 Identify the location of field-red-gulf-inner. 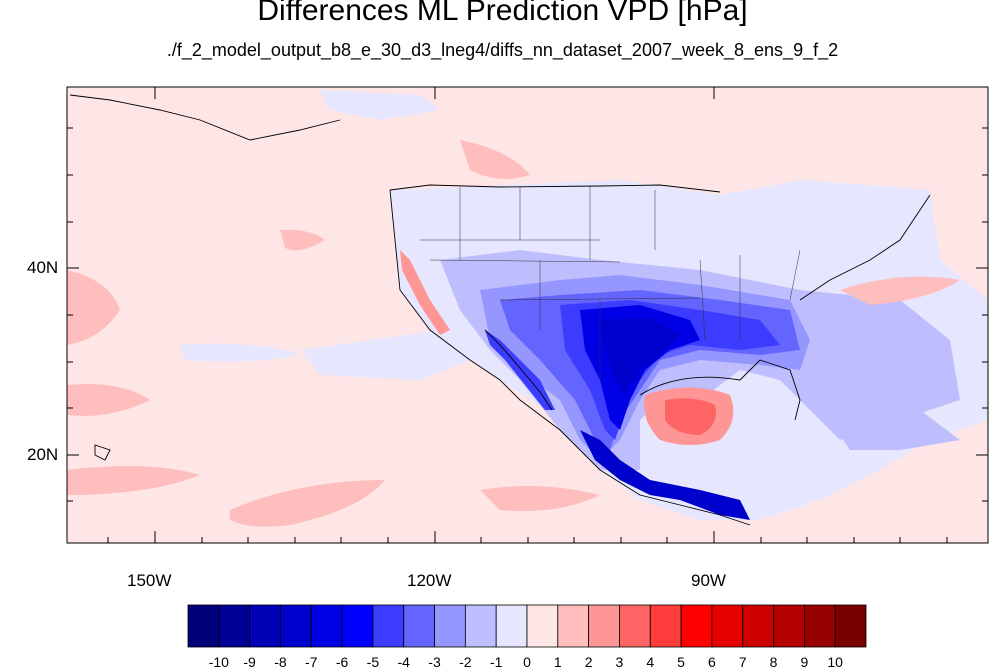
(690, 416).